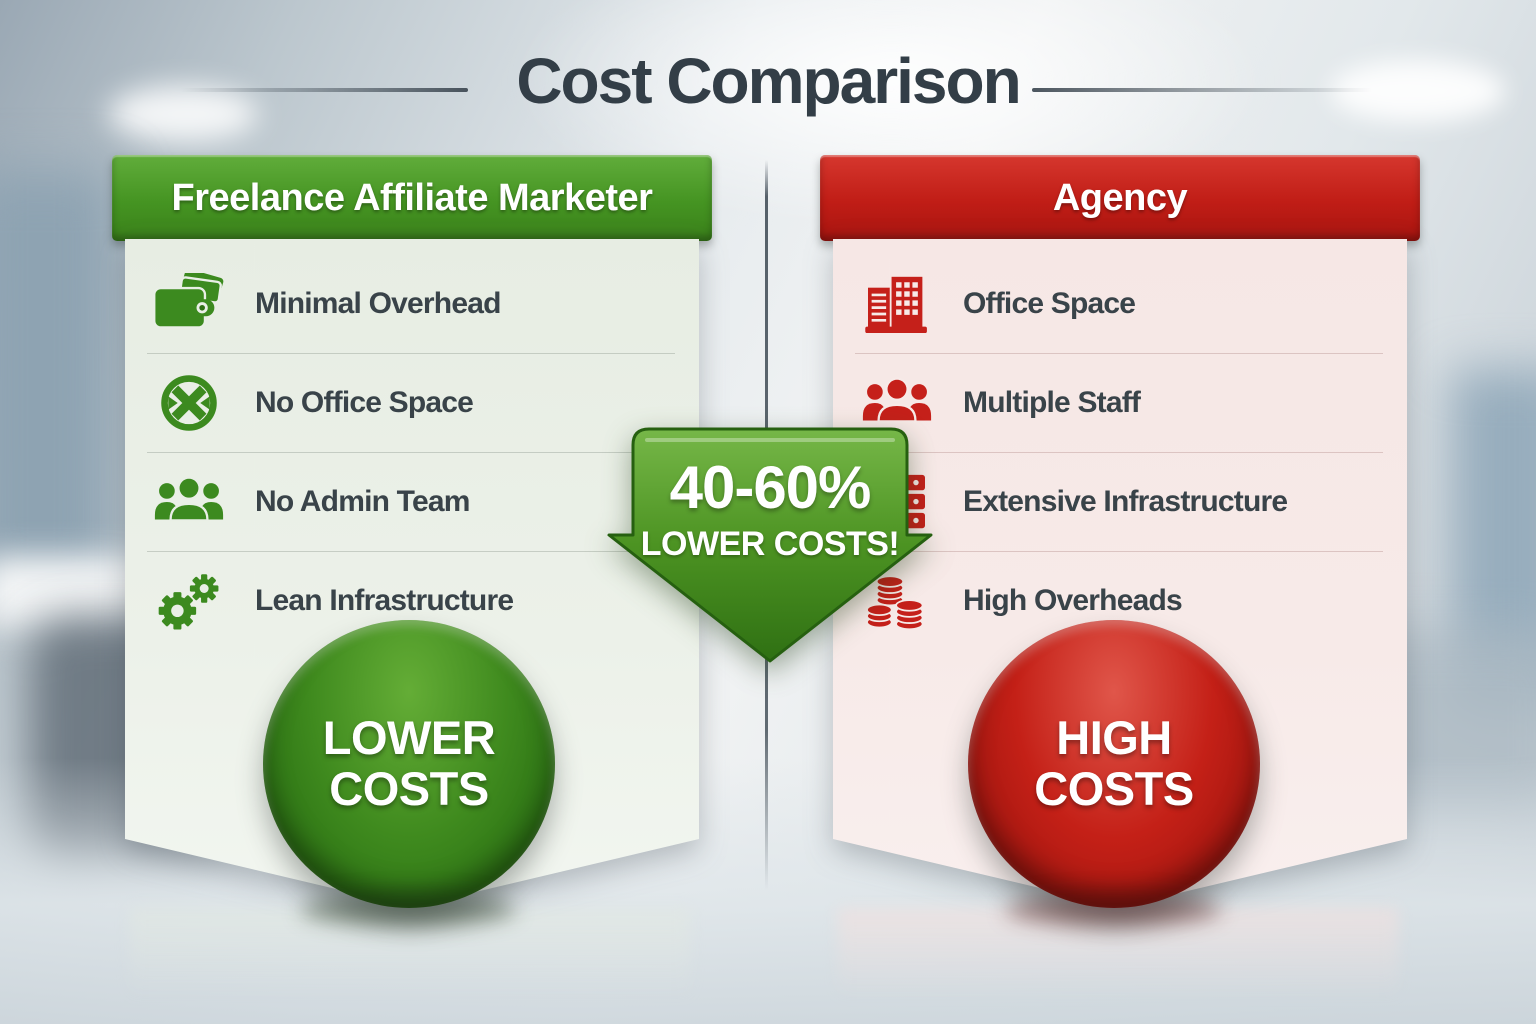 The width and height of the screenshot is (1536, 1024). What do you see at coordinates (189, 502) in the screenshot?
I see `no-admin-team-icon` at bounding box center [189, 502].